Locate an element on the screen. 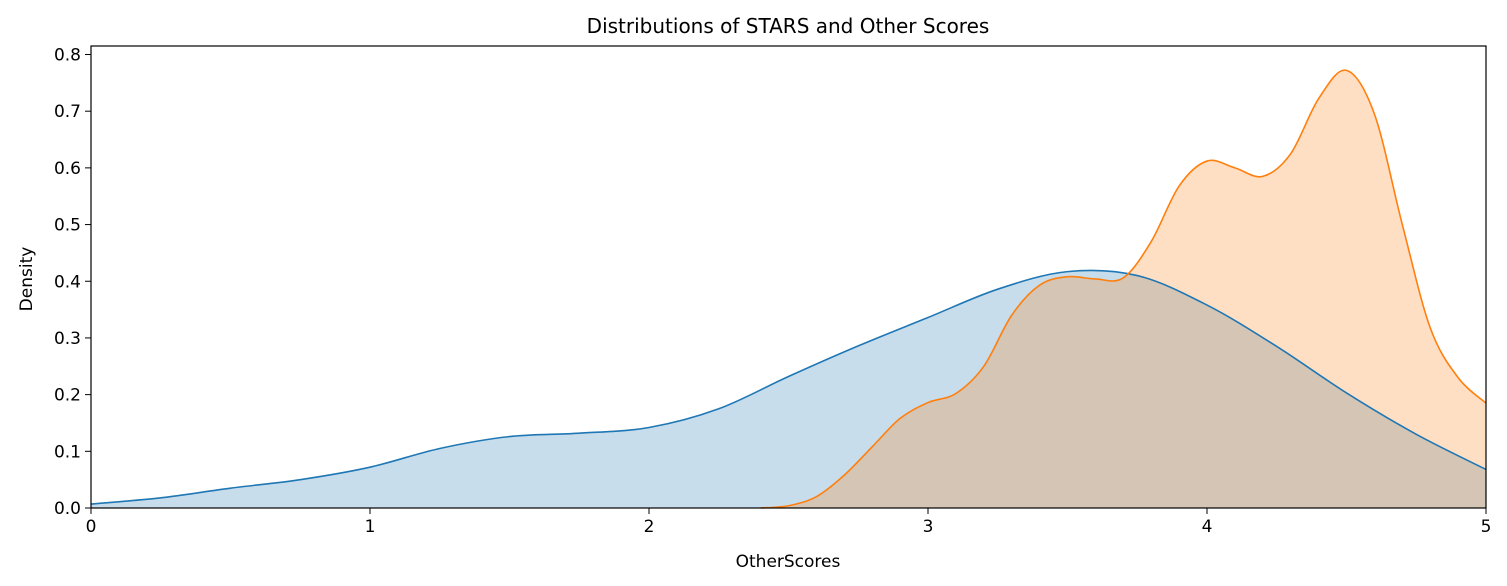  x-axis-ticks: 0 1 2 3 4 5 is located at coordinates (789, 522).